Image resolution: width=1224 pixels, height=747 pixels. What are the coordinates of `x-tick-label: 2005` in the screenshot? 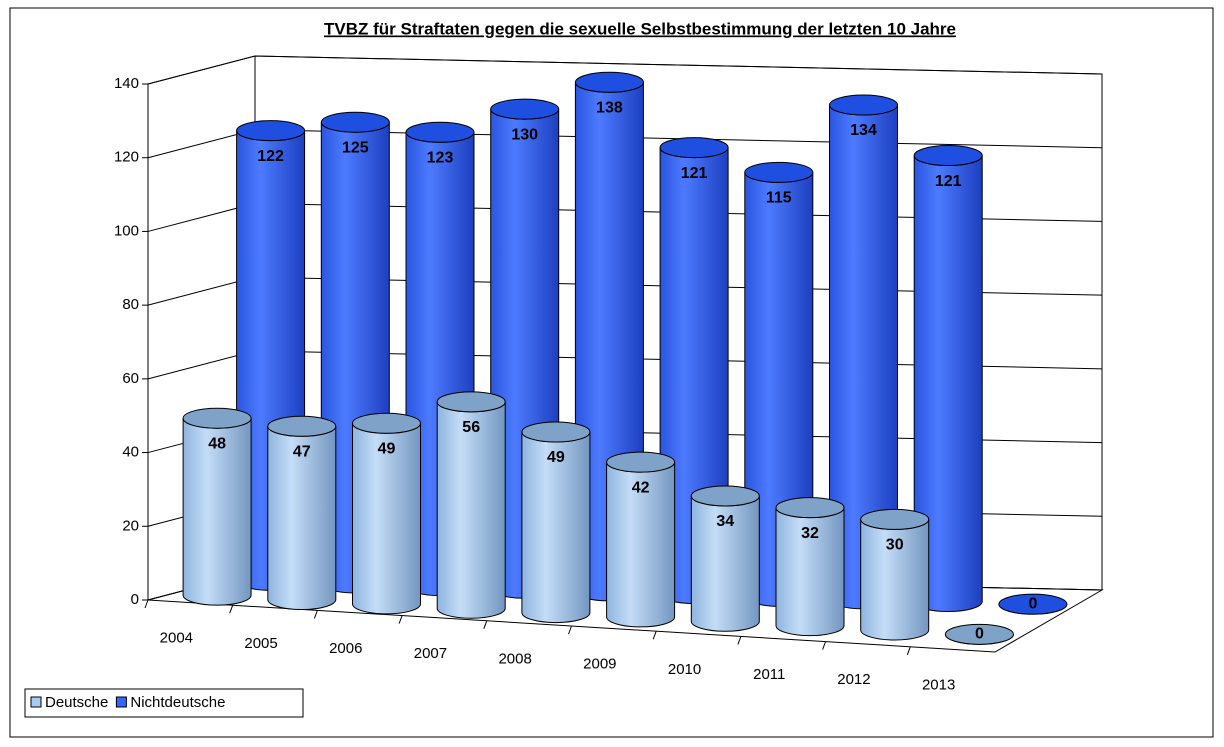 It's located at (260, 643).